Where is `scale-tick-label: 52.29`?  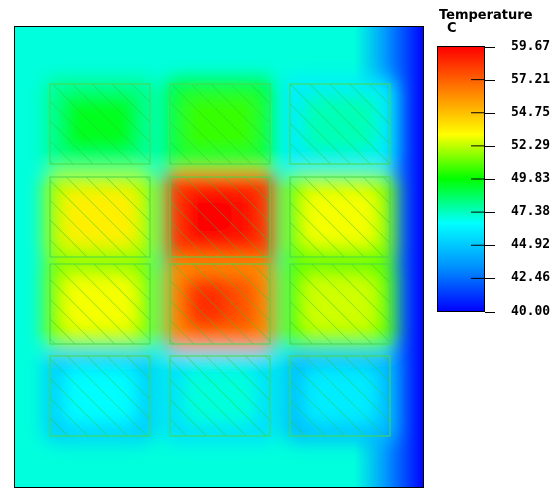 scale-tick-label: 52.29 is located at coordinates (531, 145).